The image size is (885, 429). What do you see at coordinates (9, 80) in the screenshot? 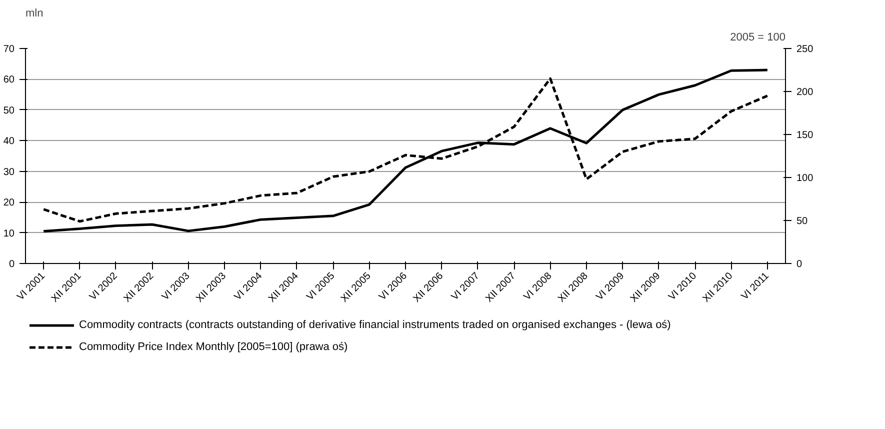
I see `y-tick-label: 60` at bounding box center [9, 80].